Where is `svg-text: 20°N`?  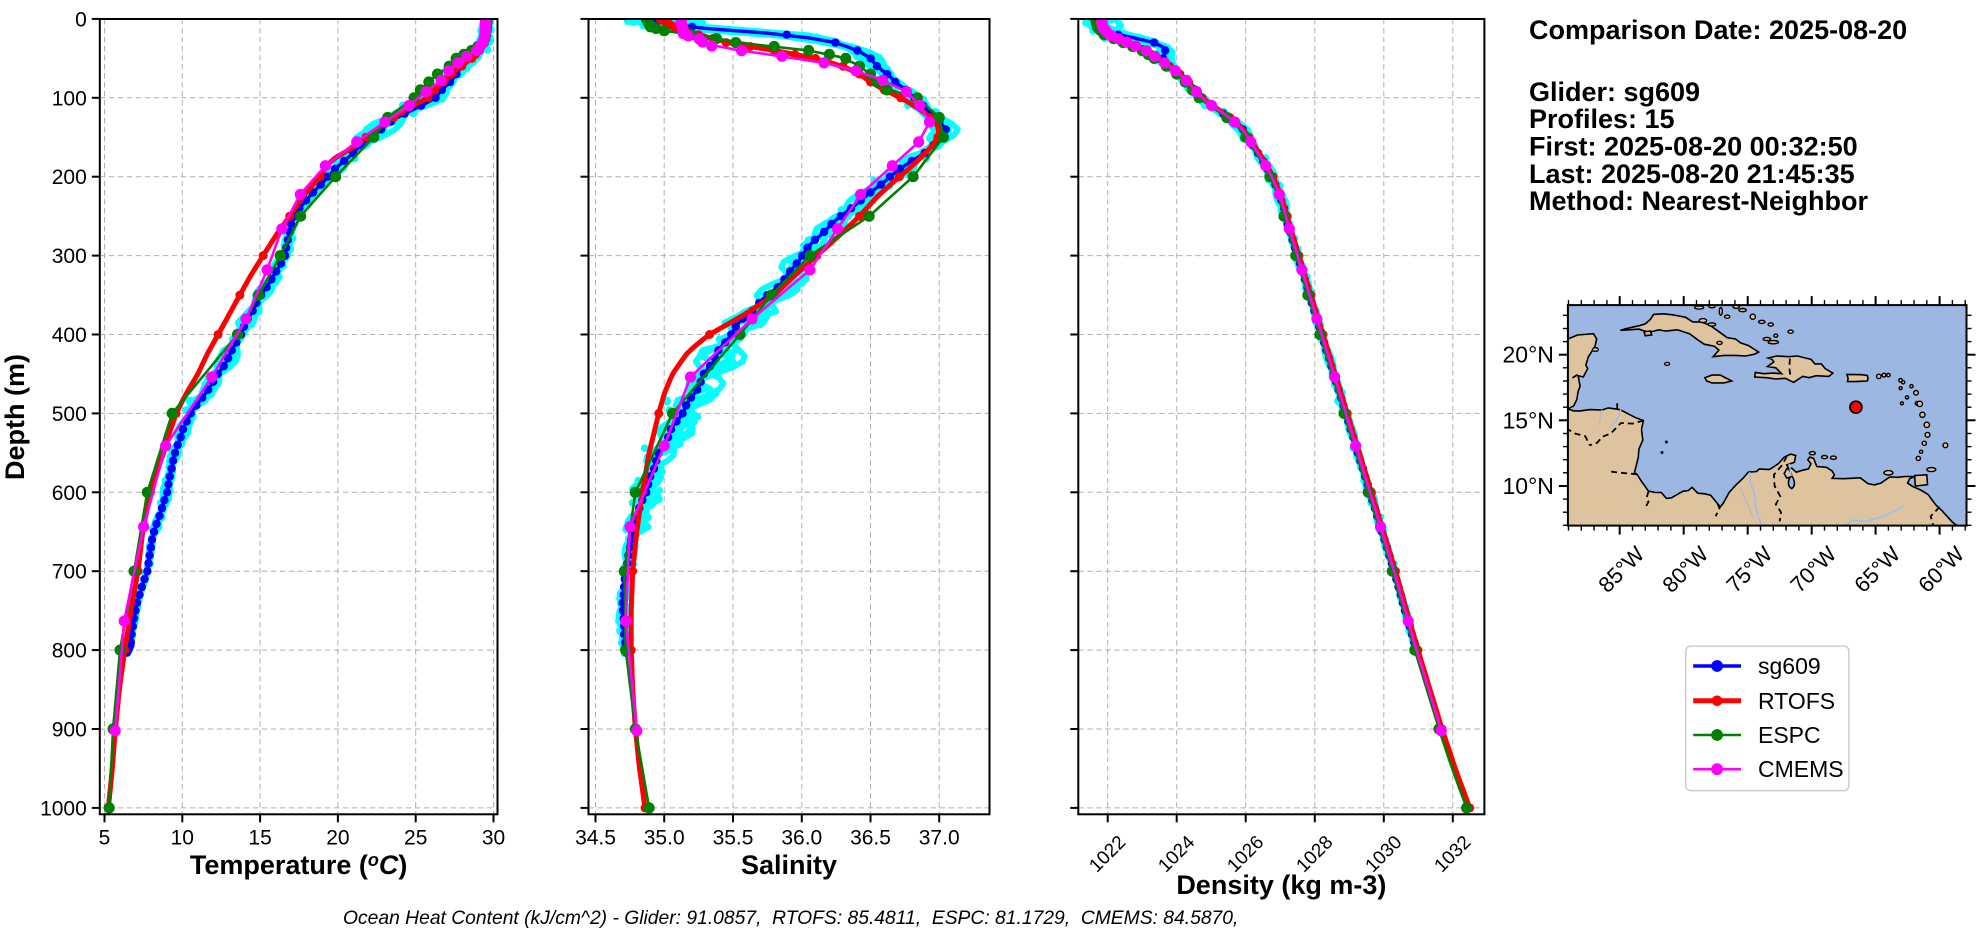 svg-text: 20°N is located at coordinates (1528, 355).